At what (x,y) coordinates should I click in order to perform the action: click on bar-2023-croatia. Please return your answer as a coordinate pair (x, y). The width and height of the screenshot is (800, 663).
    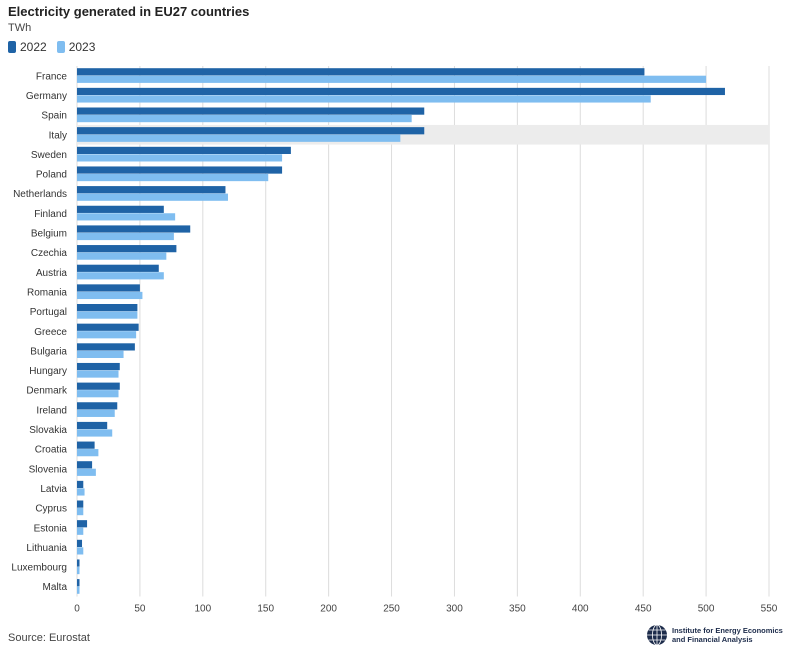
    Looking at the image, I should click on (88, 453).